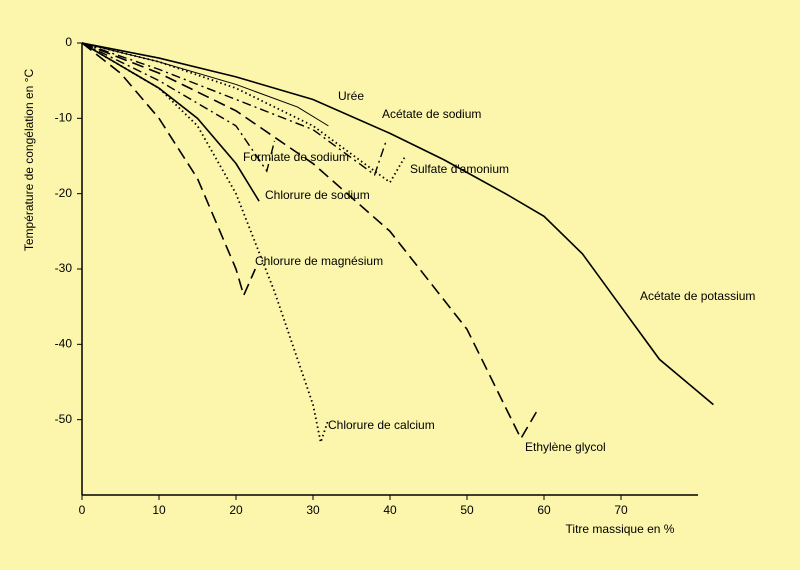 The height and width of the screenshot is (570, 800). Describe the element at coordinates (82, 510) in the screenshot. I see `x-tick-label: 0` at that location.